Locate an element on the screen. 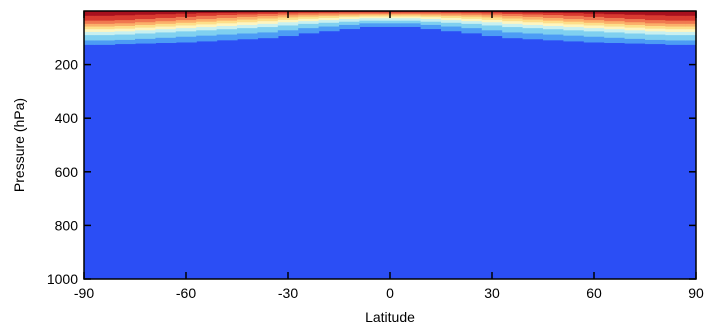  x-tick-label: 30 is located at coordinates (492, 293).